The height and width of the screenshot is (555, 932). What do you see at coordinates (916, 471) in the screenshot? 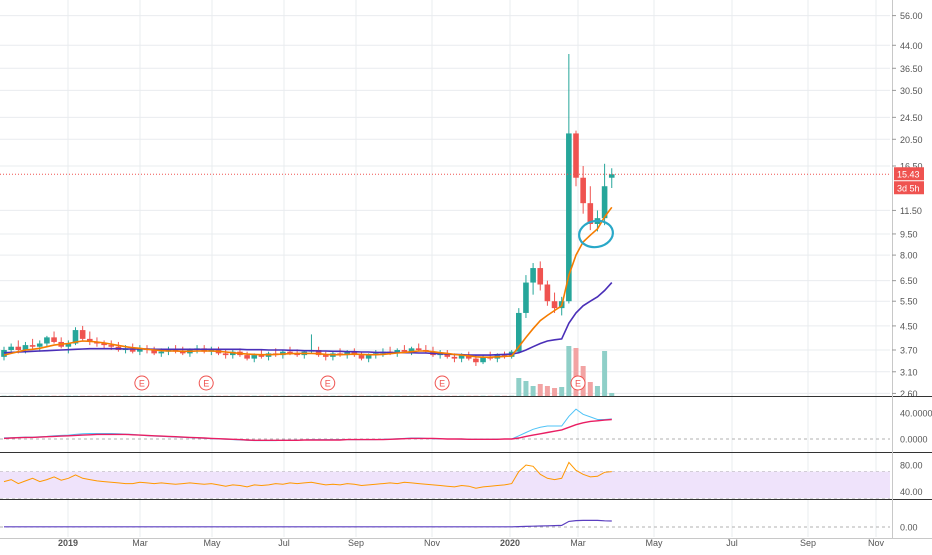
I see `indicator-axes: 40.0000 0.0000 80.00 40.00 0.00` at bounding box center [916, 471].